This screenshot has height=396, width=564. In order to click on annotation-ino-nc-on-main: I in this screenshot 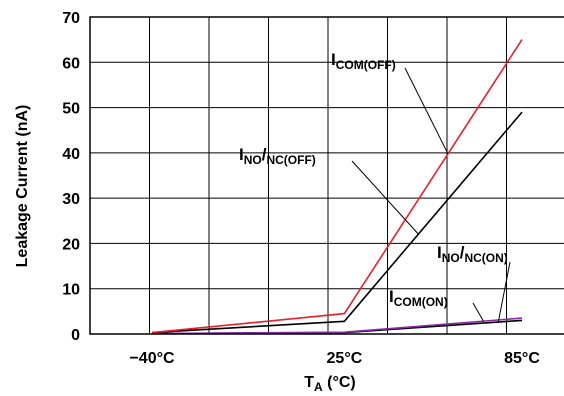, I will do `click(439, 252)`.